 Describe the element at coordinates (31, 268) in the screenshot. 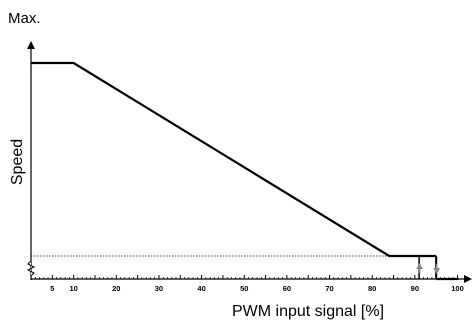

I see `y-axis-break` at that location.